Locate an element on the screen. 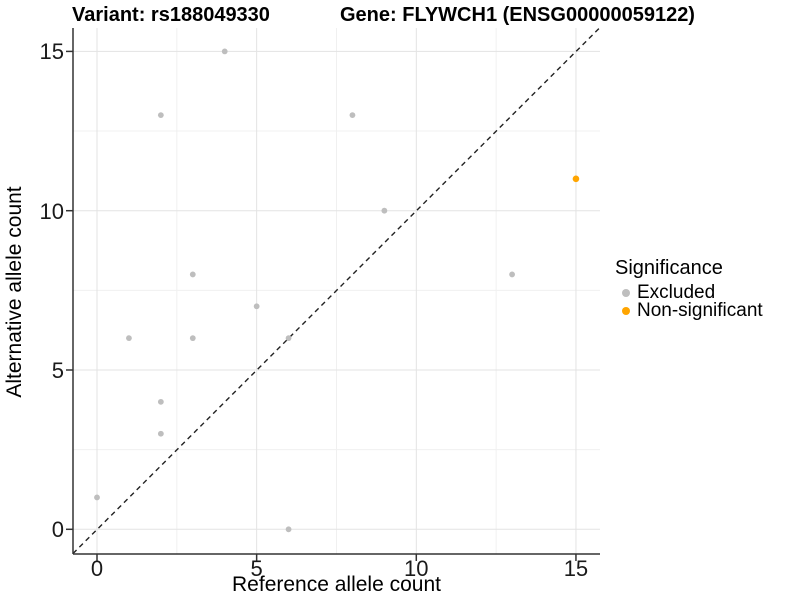 This screenshot has width=800, height=600. legend-entry: Excluded is located at coordinates (687, 292).